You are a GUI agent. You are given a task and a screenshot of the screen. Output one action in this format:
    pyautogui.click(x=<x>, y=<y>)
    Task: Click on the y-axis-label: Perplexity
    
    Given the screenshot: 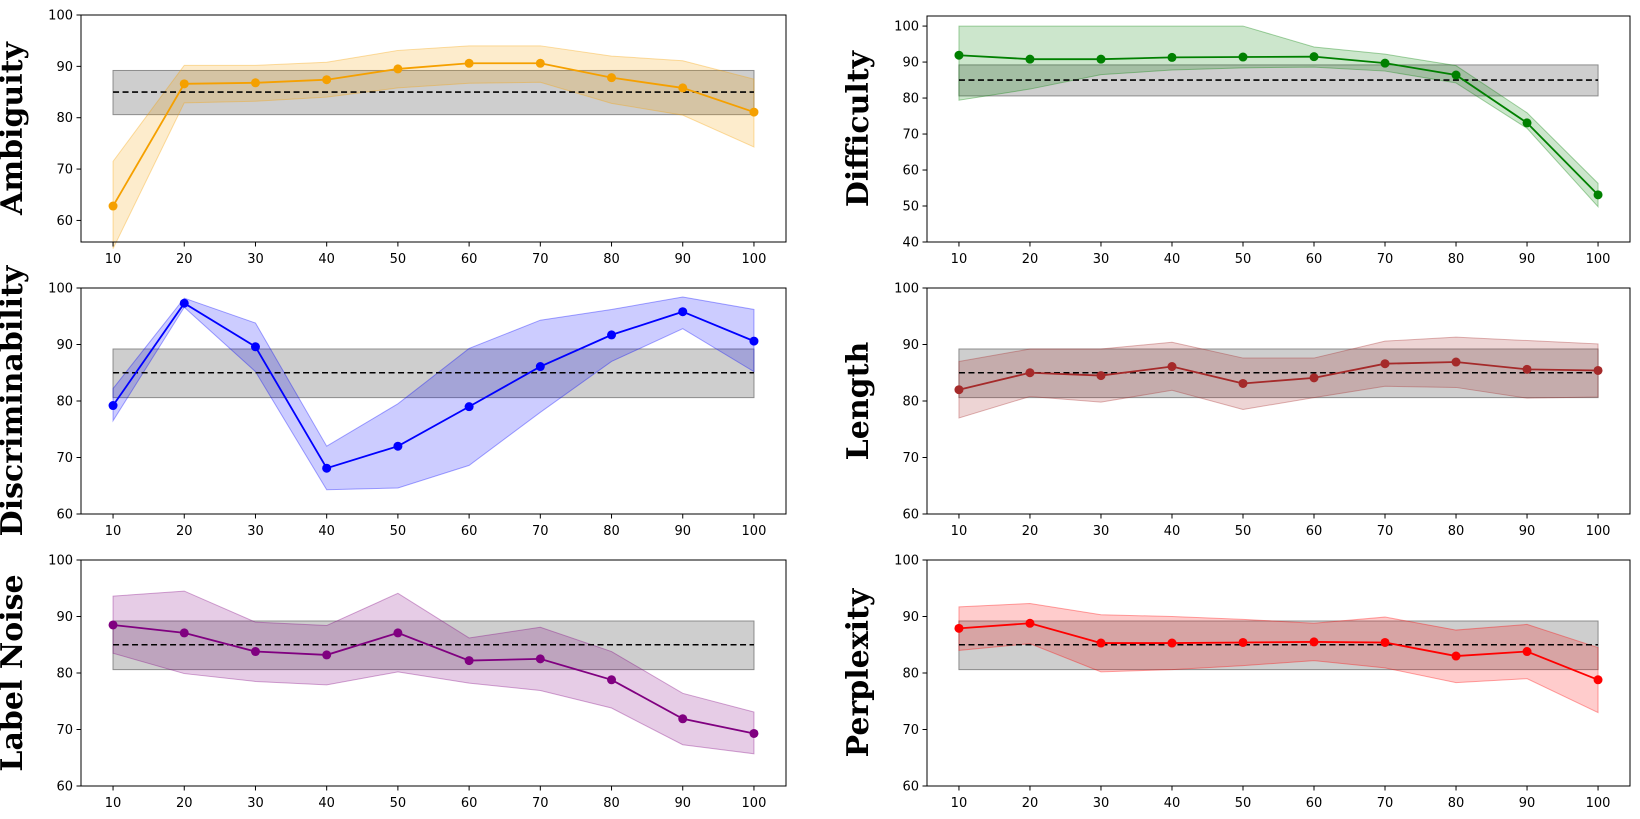 What is the action you would take?
    pyautogui.click(x=858, y=672)
    